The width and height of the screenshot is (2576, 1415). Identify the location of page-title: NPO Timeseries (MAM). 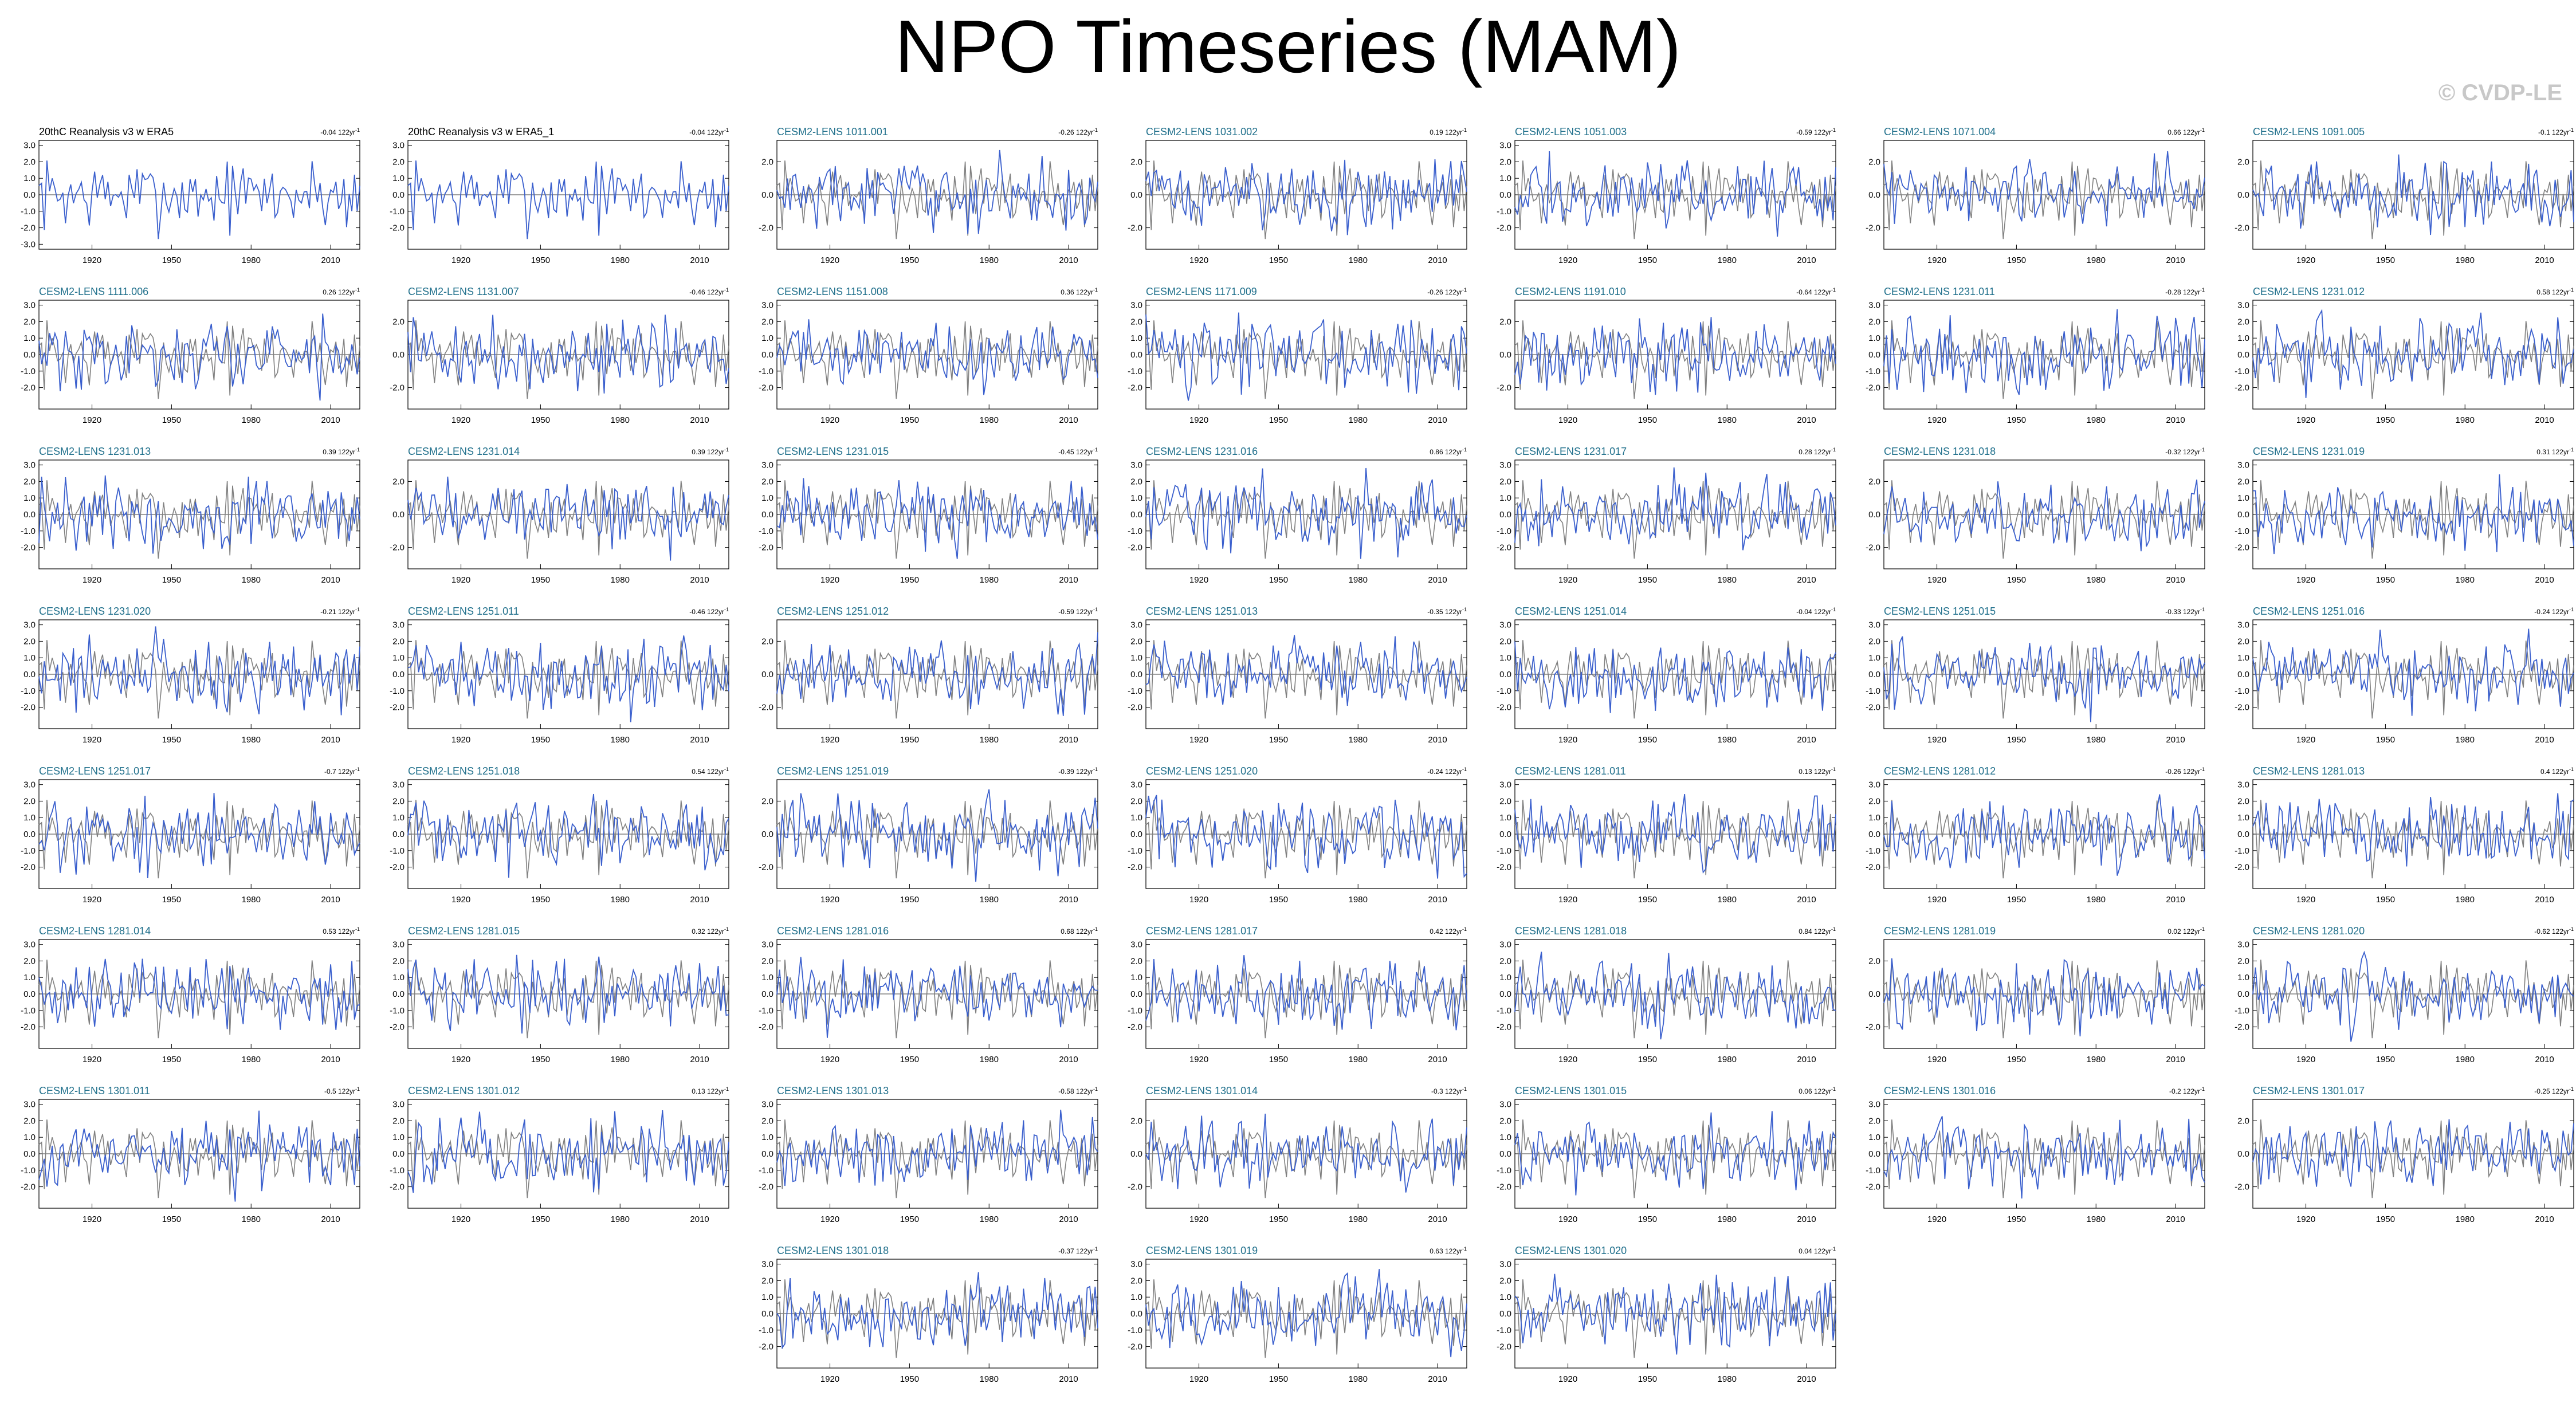
(1288, 46).